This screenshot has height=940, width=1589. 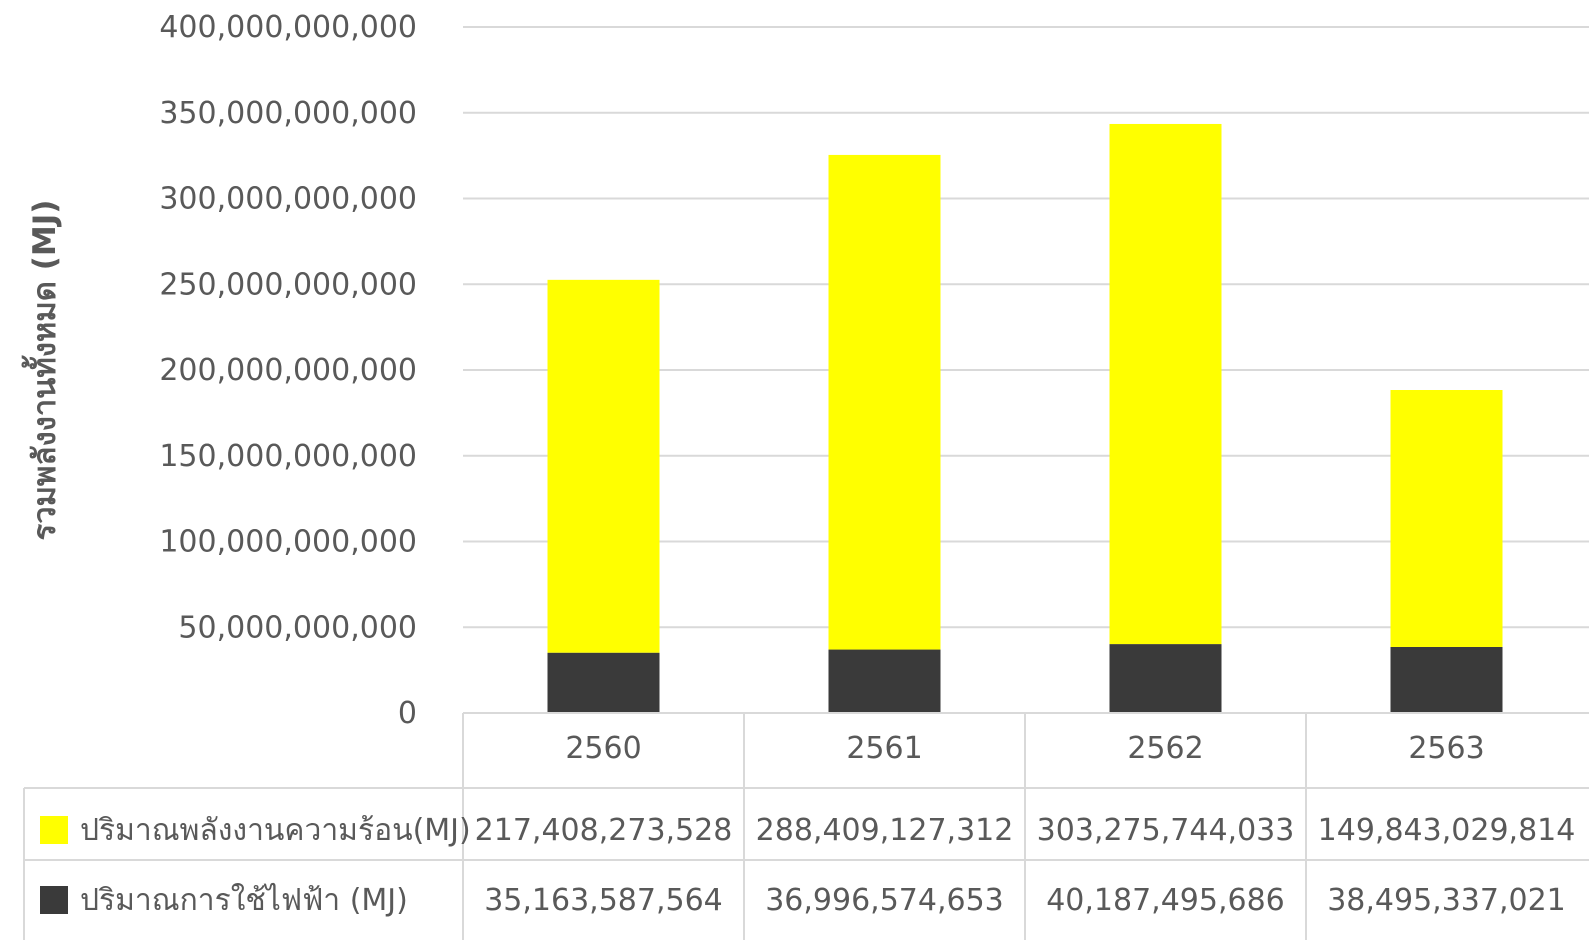 What do you see at coordinates (1446, 900) in the screenshot?
I see `table-cell-value: 38,495,337,021` at bounding box center [1446, 900].